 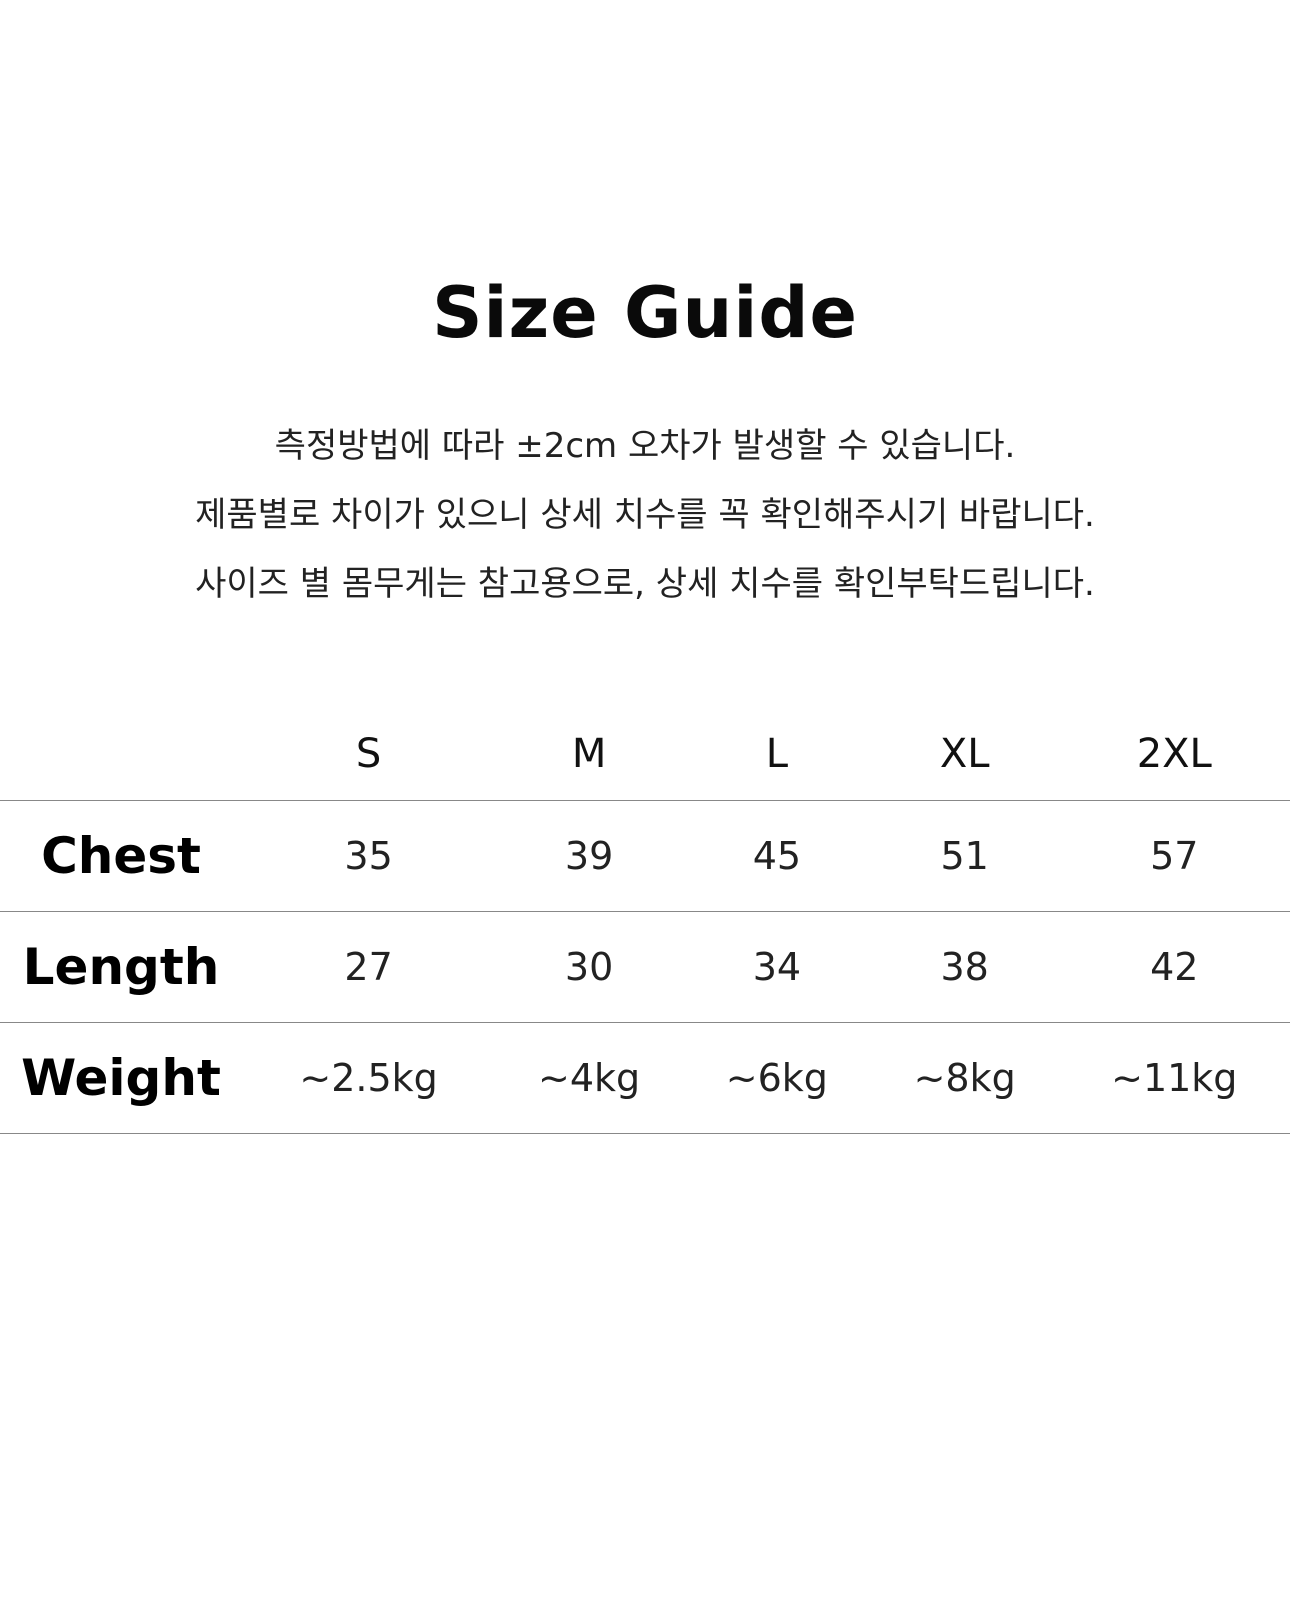 What do you see at coordinates (1174, 856) in the screenshot?
I see `table-cell: 57` at bounding box center [1174, 856].